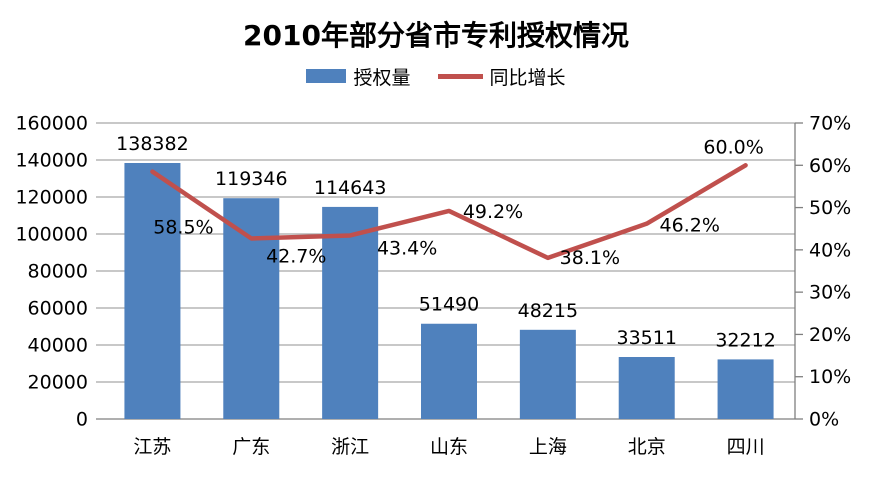 Image resolution: width=872 pixels, height=498 pixels. What do you see at coordinates (58, 383) in the screenshot?
I see `left-axis-tick-label: 20000` at bounding box center [58, 383].